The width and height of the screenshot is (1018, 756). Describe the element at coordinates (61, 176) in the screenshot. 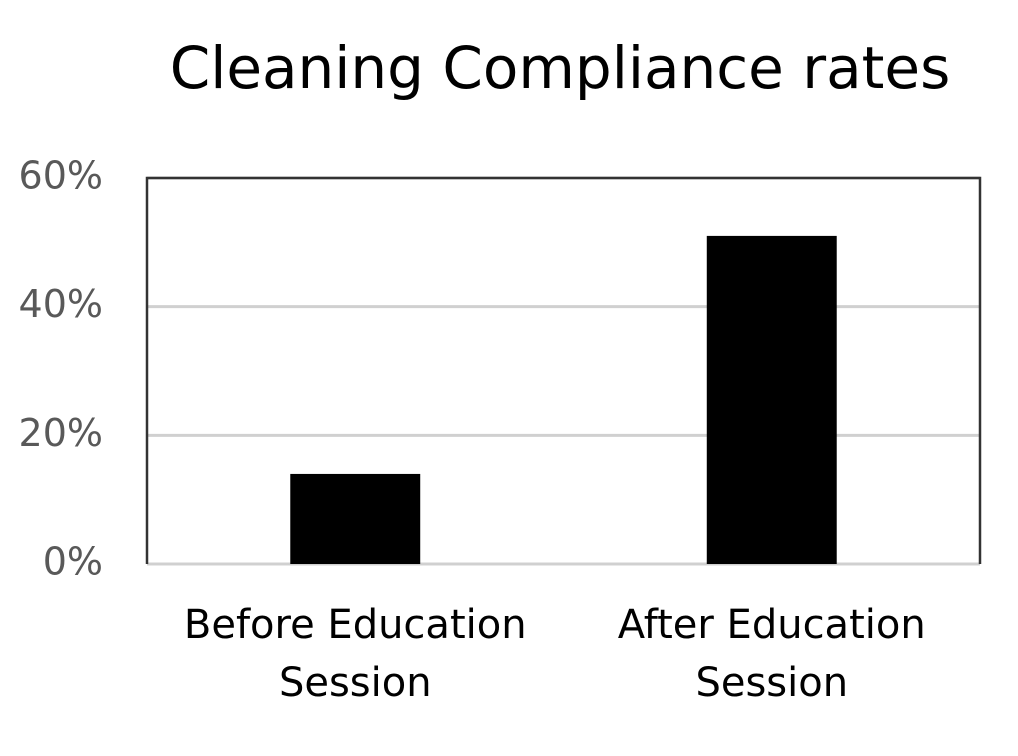

I see `y-tick-label: 60%` at that location.